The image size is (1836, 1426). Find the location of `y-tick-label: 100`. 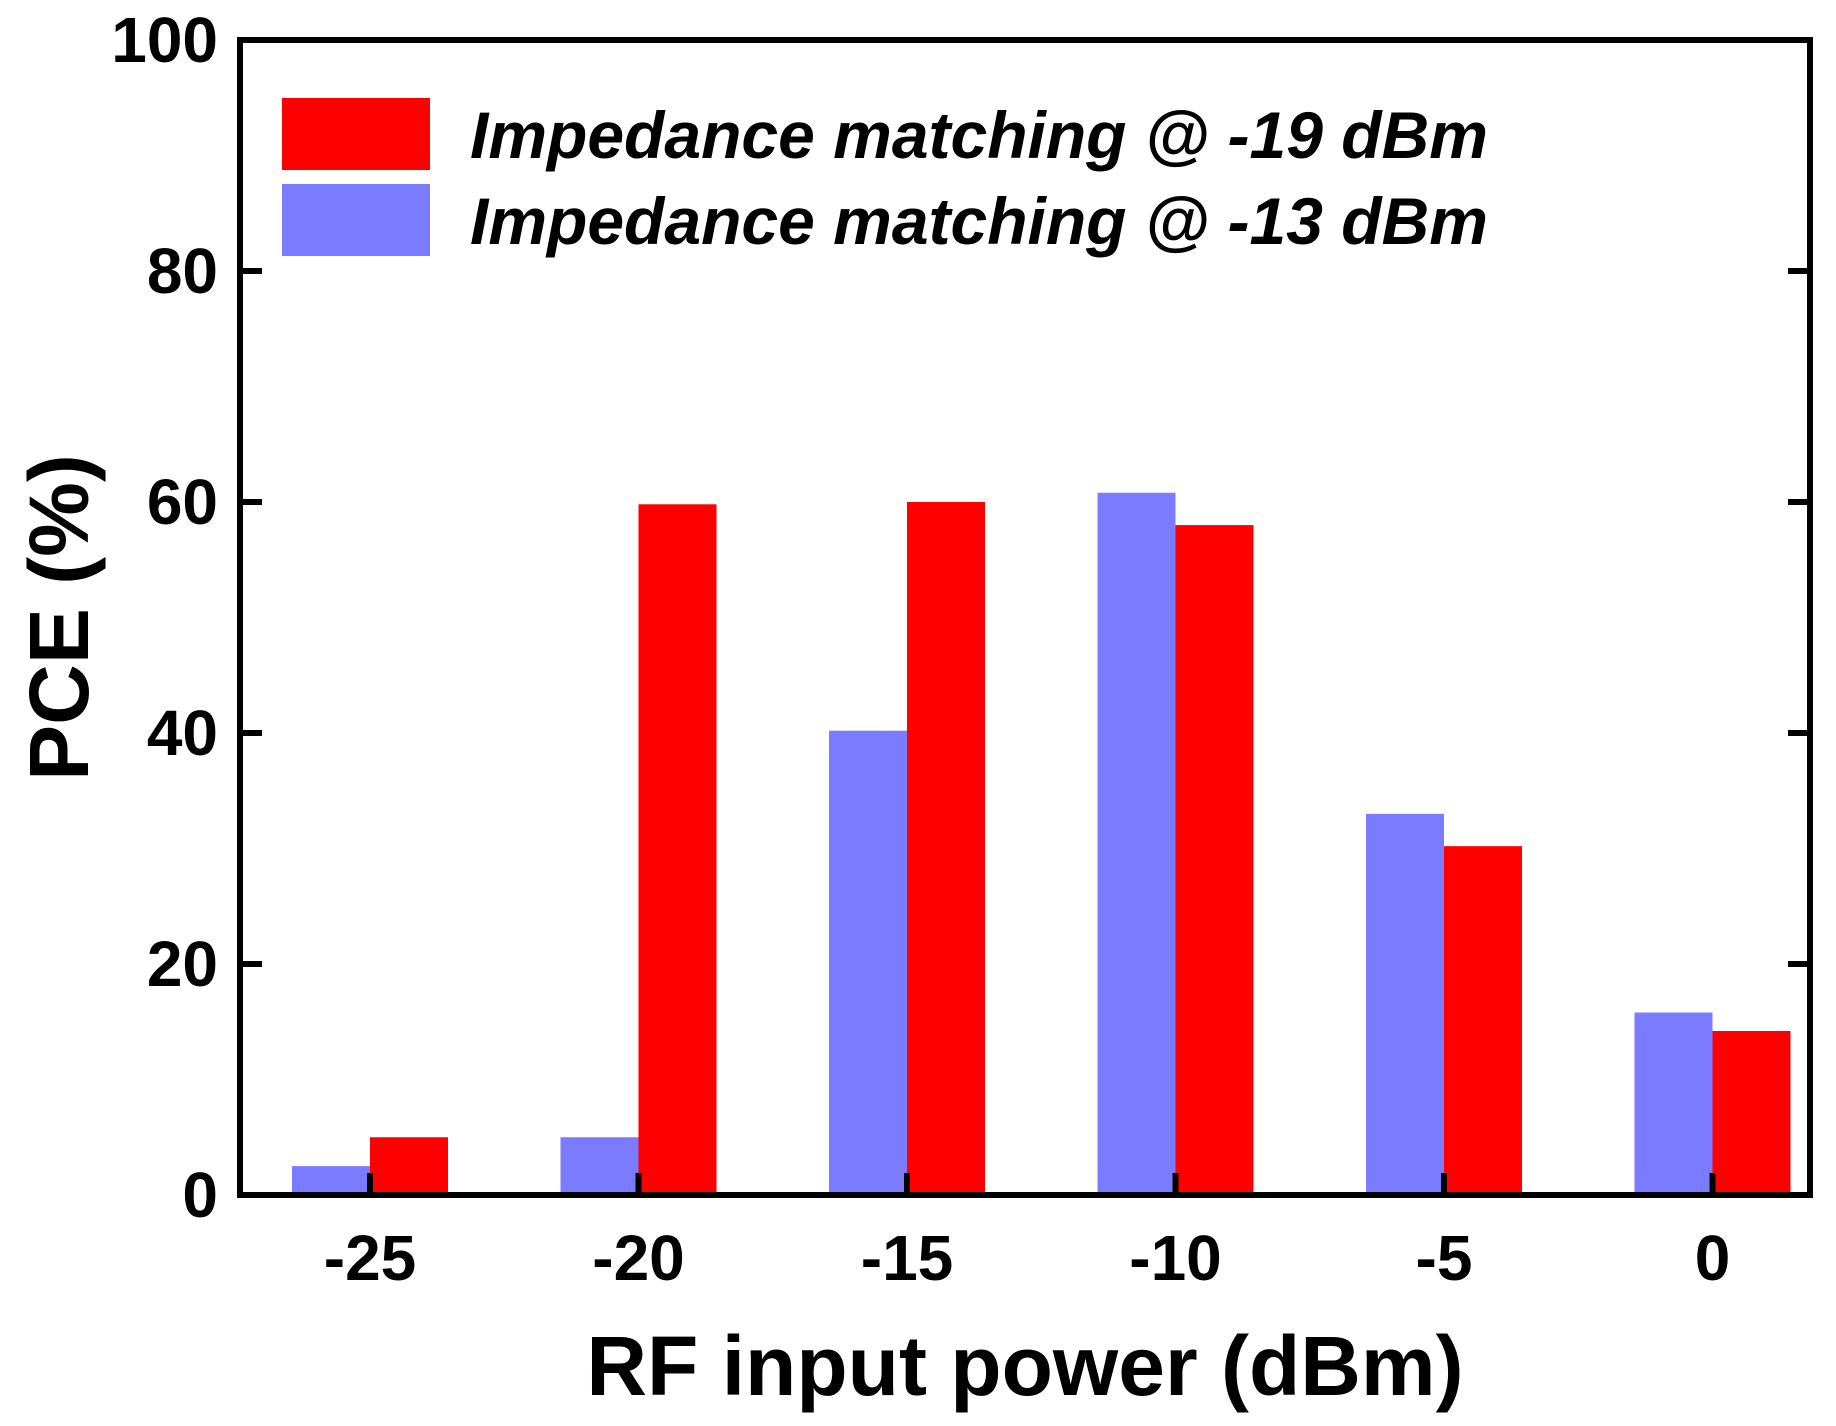

y-tick-label: 100 is located at coordinates (164, 40).